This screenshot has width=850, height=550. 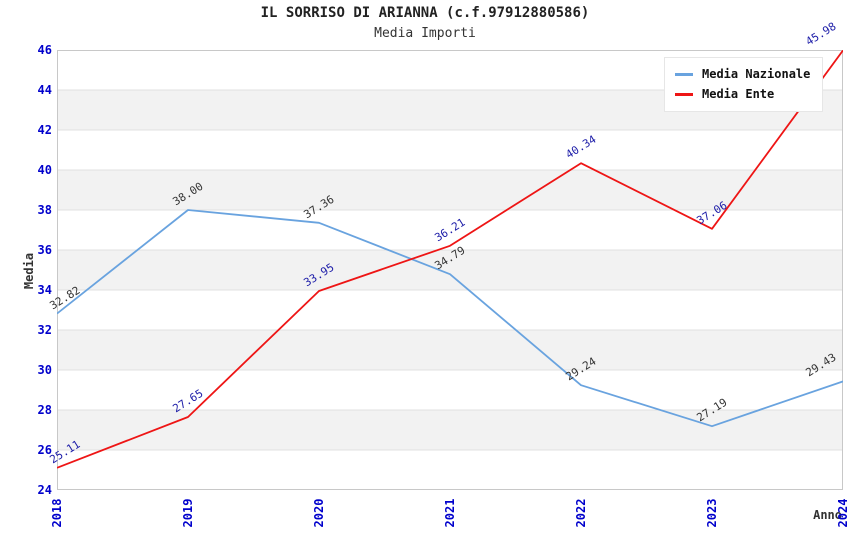 I want to click on x-tick-label: 2021, so click(x=450, y=513).